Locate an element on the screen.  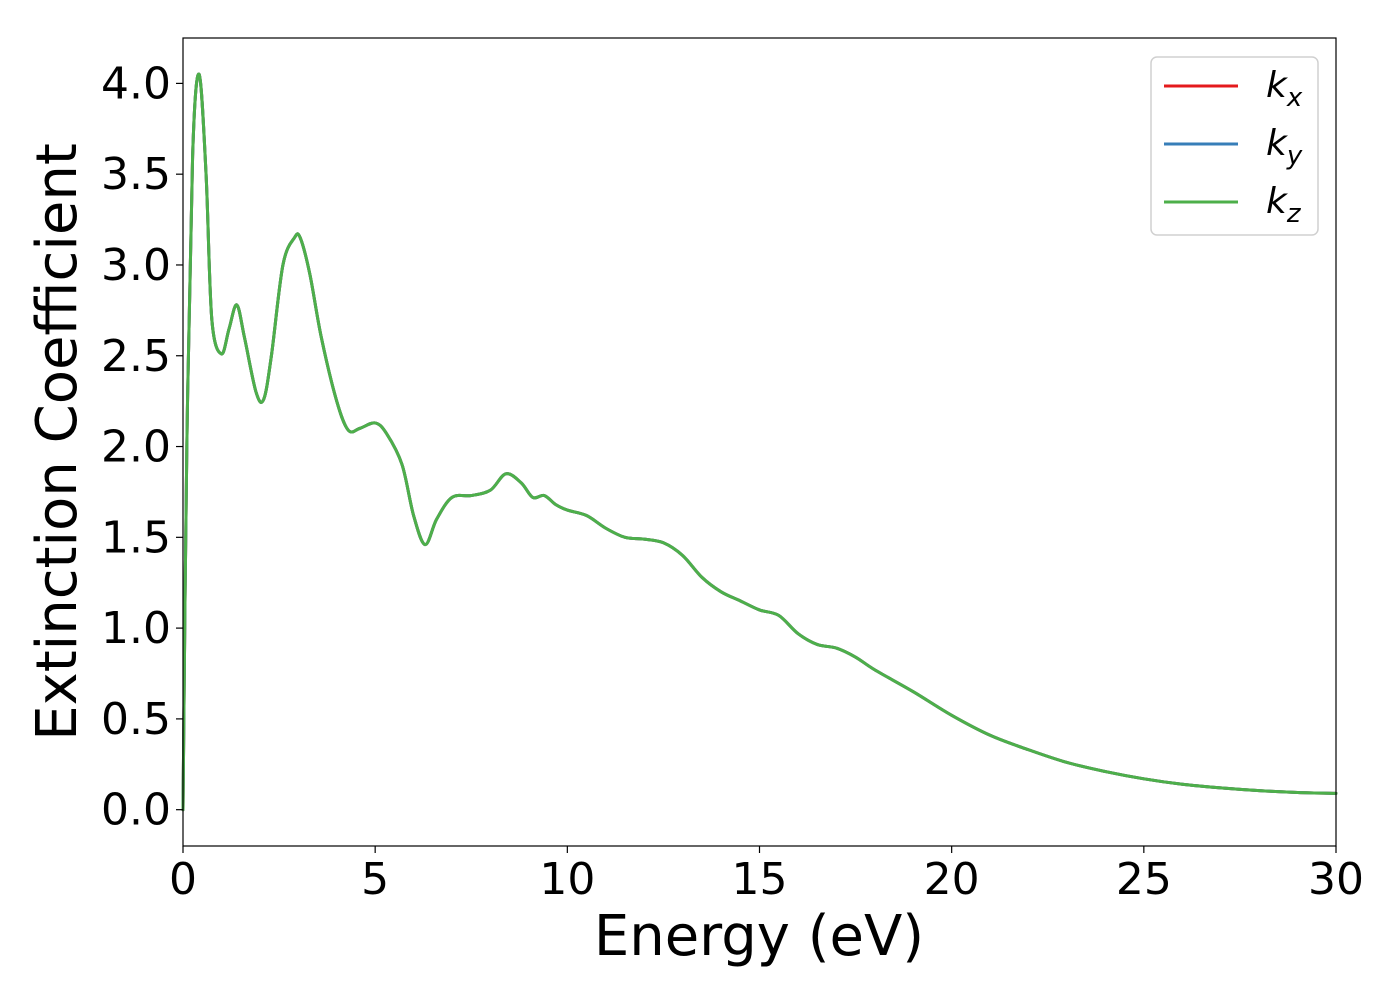
x-tick-label: 25 is located at coordinates (1144, 879).